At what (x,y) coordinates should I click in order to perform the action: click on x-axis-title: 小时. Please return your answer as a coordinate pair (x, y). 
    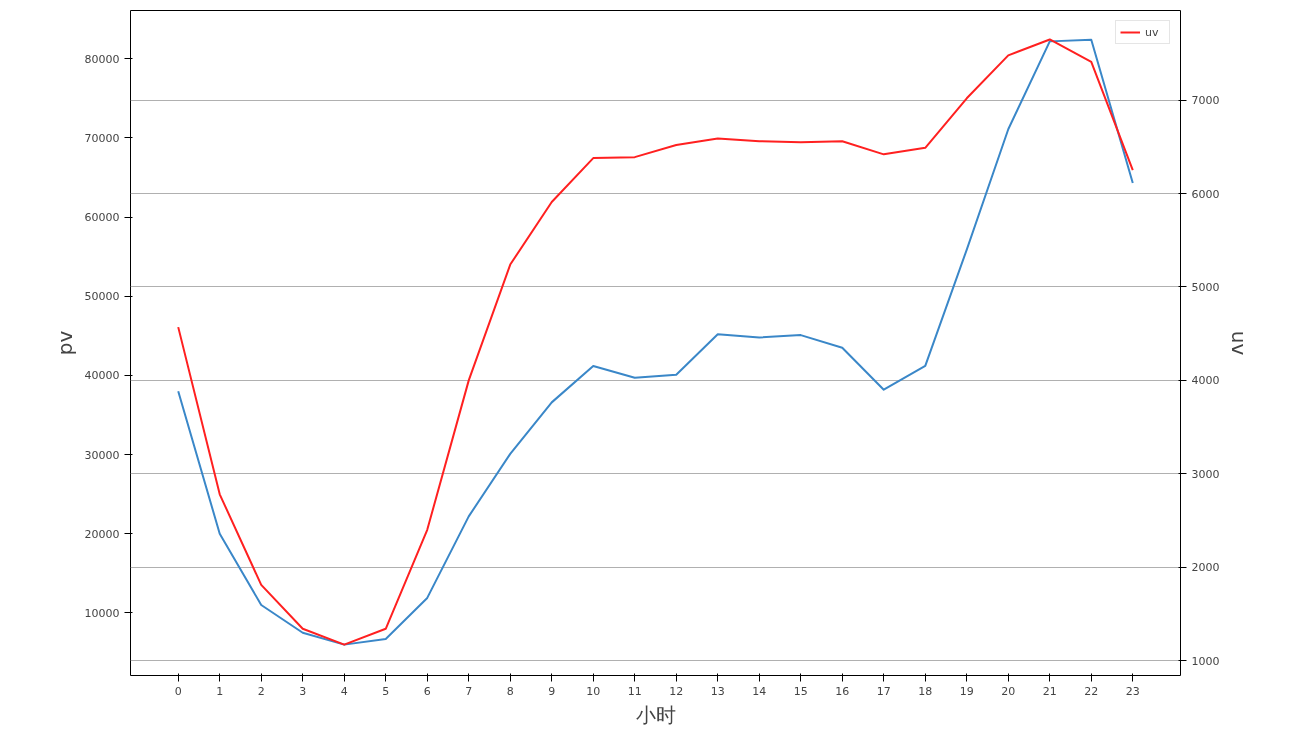
    Looking at the image, I should click on (655, 714).